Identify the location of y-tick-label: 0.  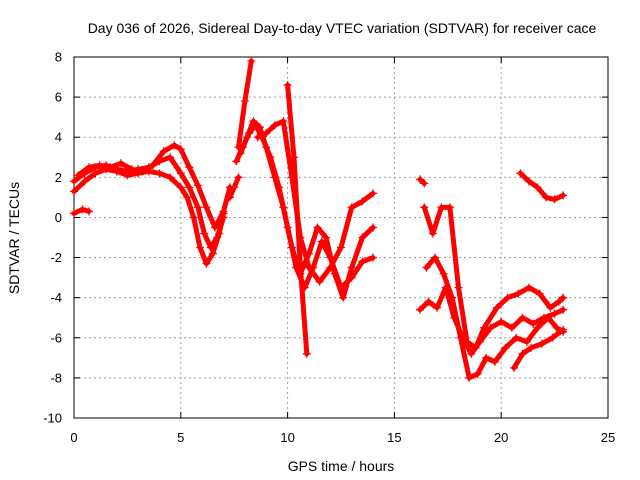
(58, 217).